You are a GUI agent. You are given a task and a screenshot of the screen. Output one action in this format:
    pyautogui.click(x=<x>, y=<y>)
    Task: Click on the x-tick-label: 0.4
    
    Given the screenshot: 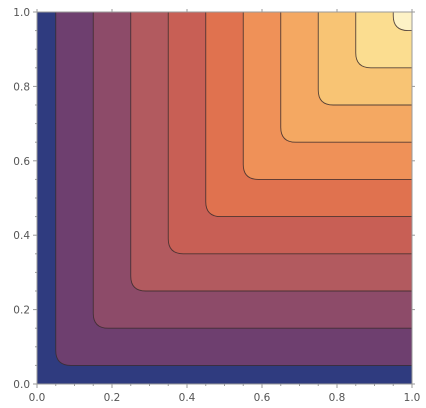 What is the action you would take?
    pyautogui.click(x=187, y=398)
    